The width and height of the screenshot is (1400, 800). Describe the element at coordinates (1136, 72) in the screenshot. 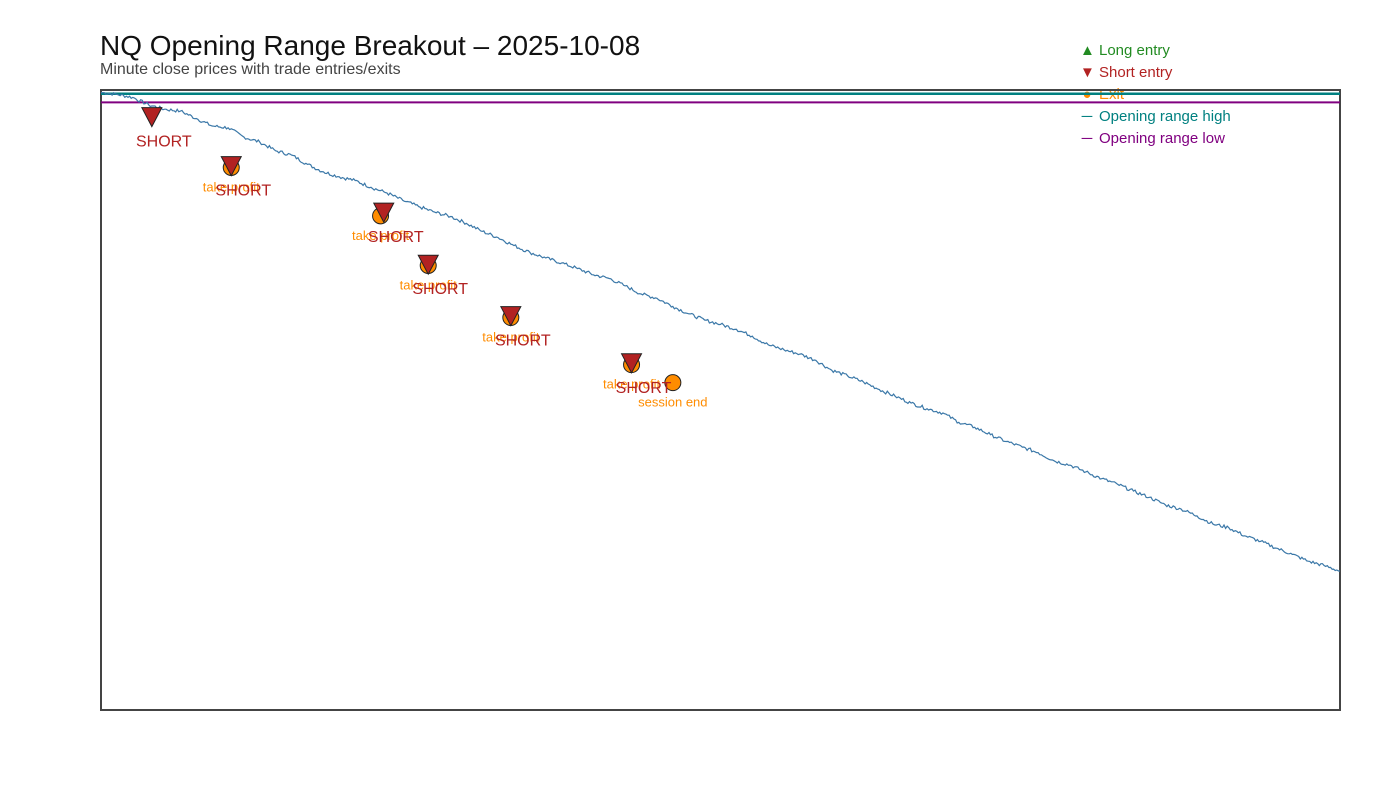

I see `legend-label: Short entry` at that location.